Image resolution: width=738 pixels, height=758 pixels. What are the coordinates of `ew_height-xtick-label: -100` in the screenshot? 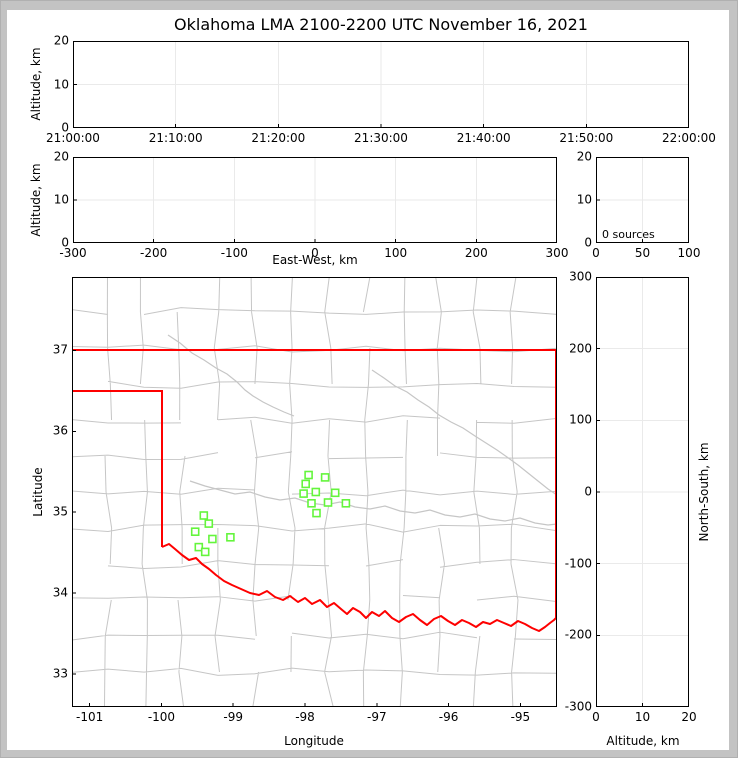 It's located at (234, 253).